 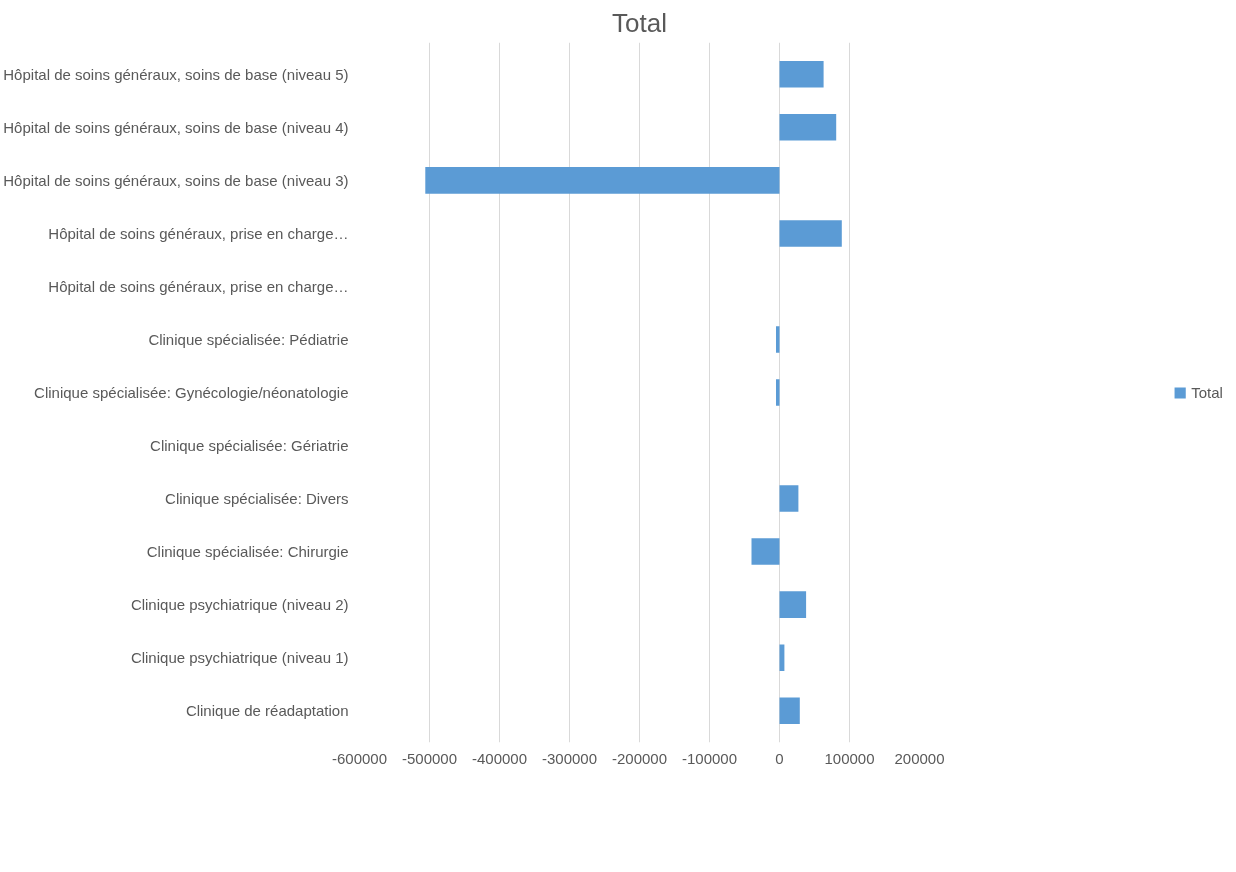 What do you see at coordinates (779, 758) in the screenshot?
I see `x-tick-label: 0` at bounding box center [779, 758].